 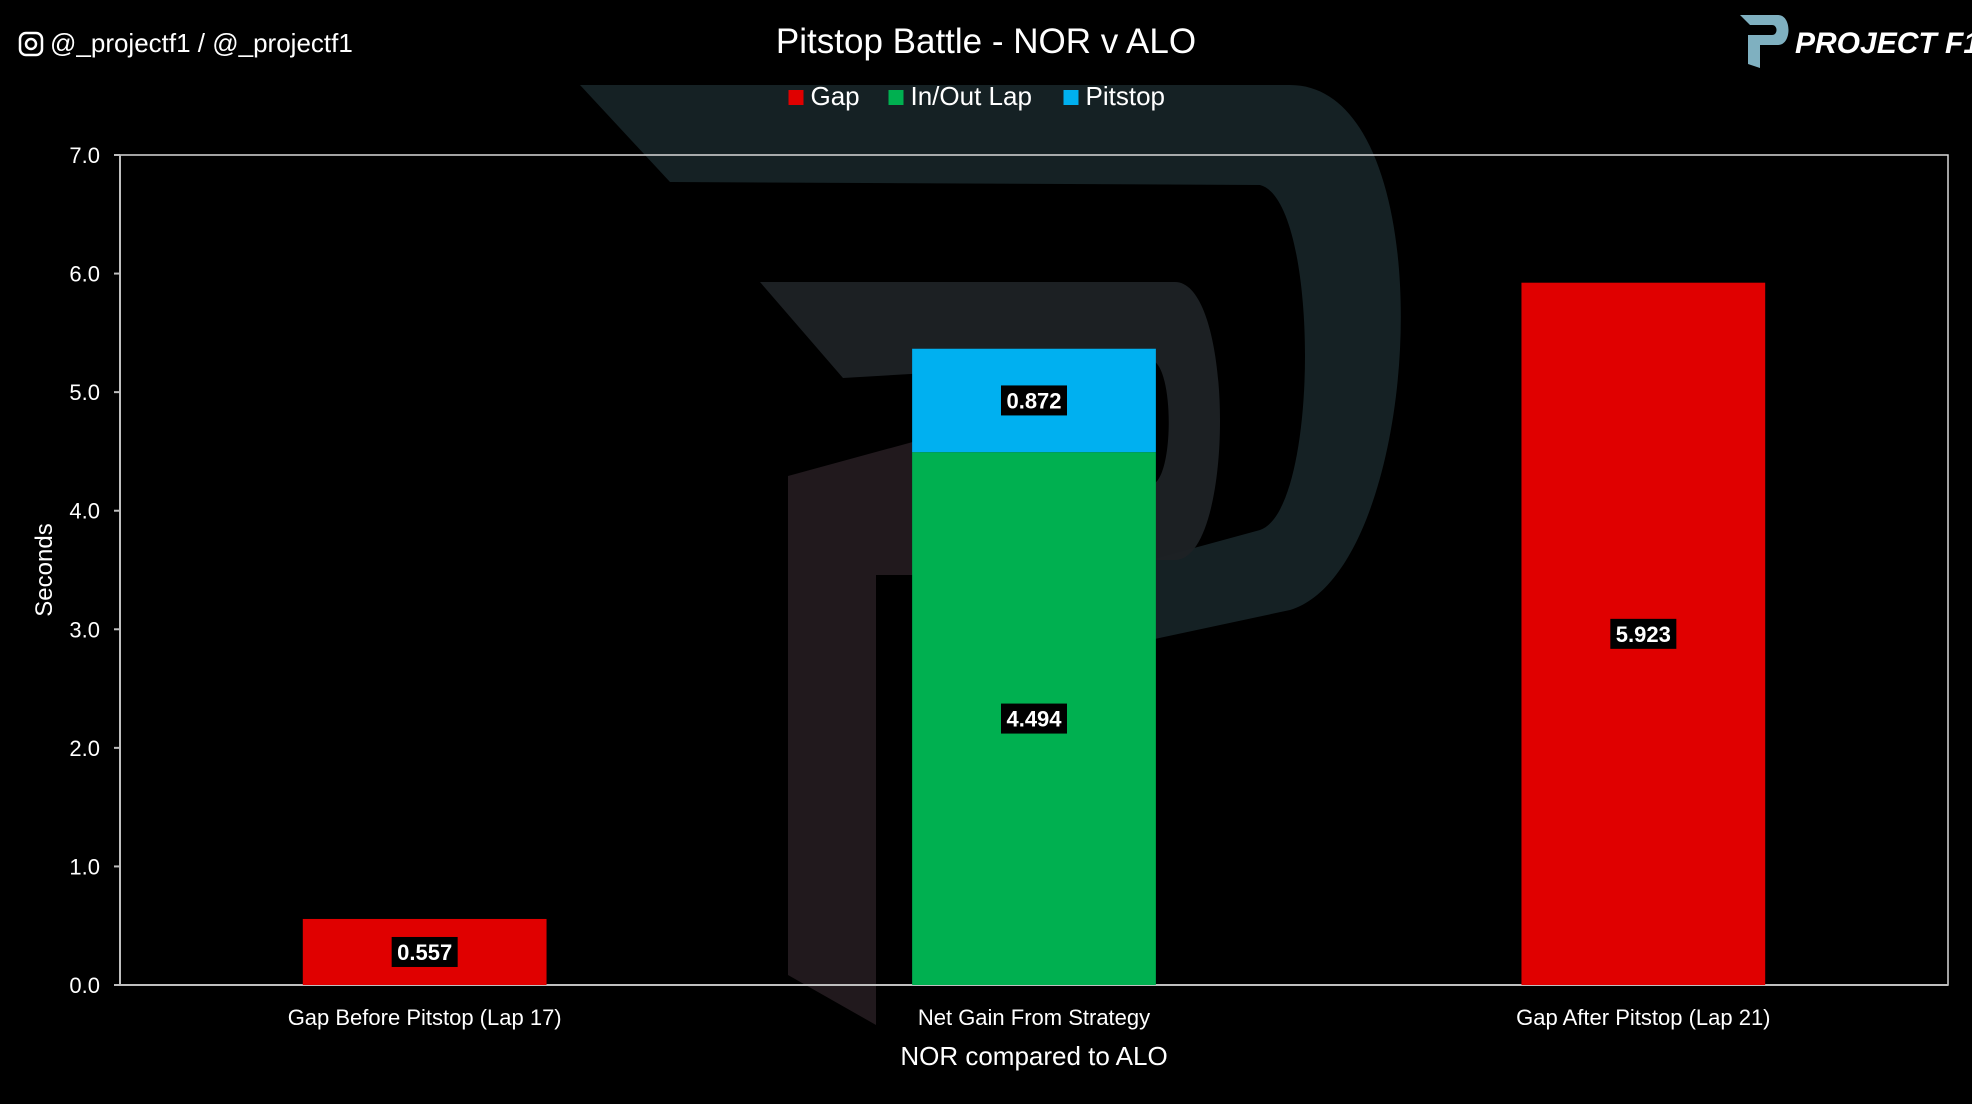 I want to click on y-tick-labels: 0.0 1.0 2.0 3.0 4.0 5.0 6.0 7.0, so click(x=94, y=570).